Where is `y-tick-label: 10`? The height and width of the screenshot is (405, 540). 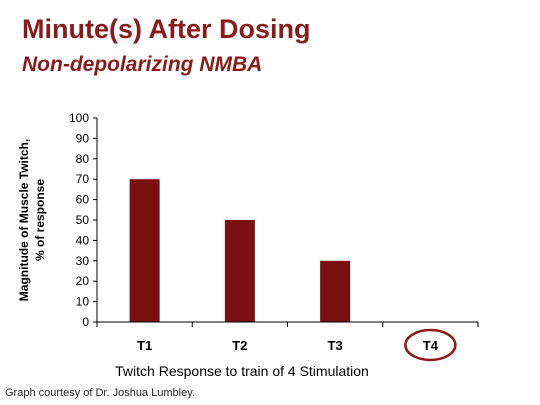 y-tick-label: 10 is located at coordinates (83, 302).